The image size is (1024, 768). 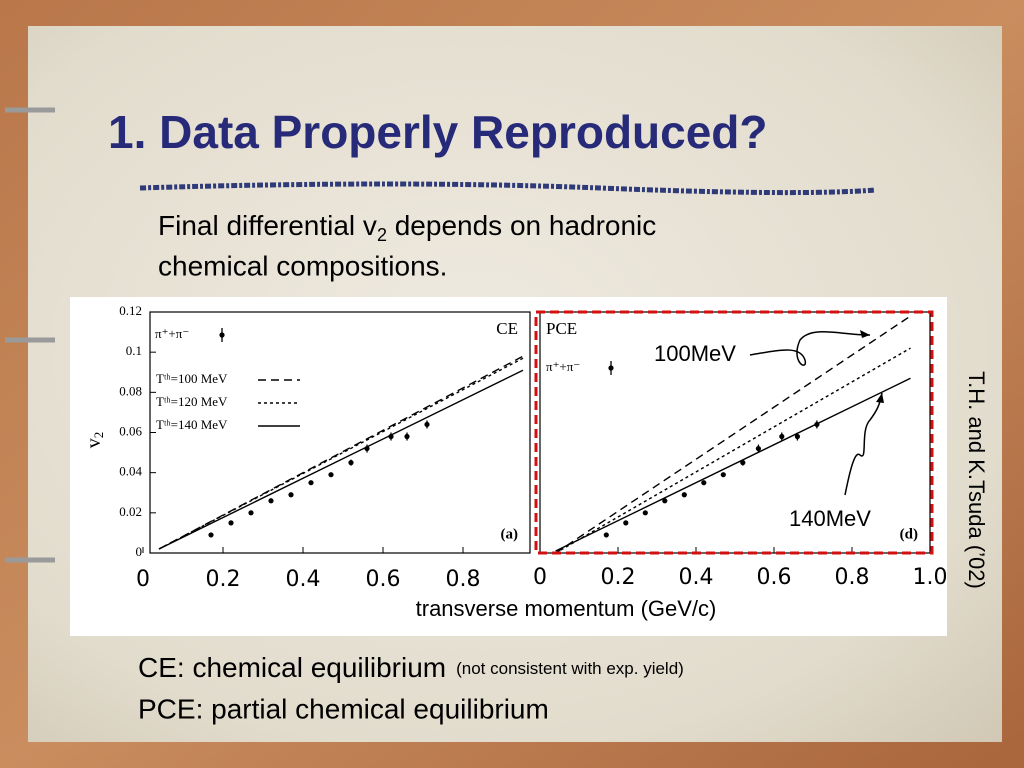 What do you see at coordinates (130, 430) in the screenshot?
I see `y-tick-label: 0.06` at bounding box center [130, 430].